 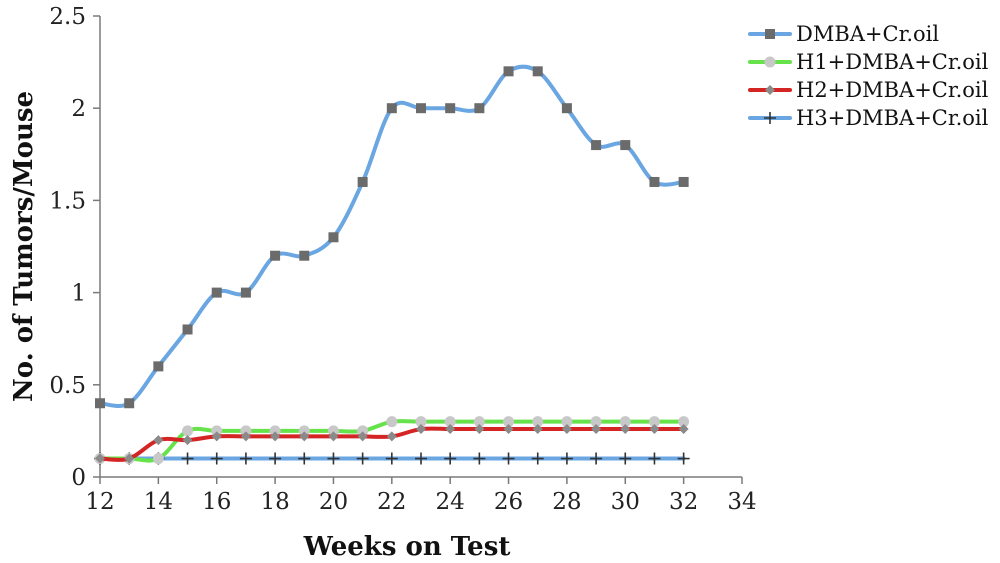 What do you see at coordinates (67, 201) in the screenshot?
I see `y-tick-label: 1.5` at bounding box center [67, 201].